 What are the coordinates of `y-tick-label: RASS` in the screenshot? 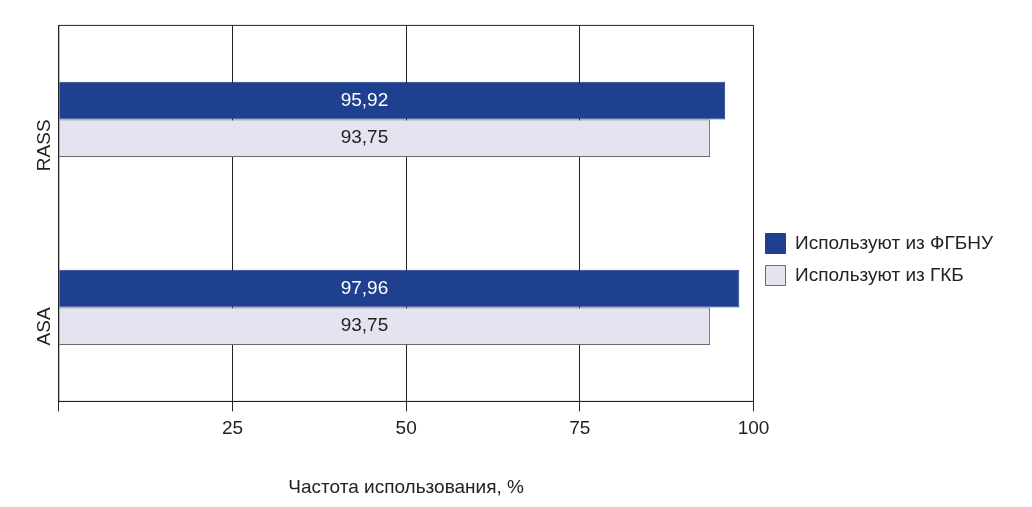 It's located at (44, 145).